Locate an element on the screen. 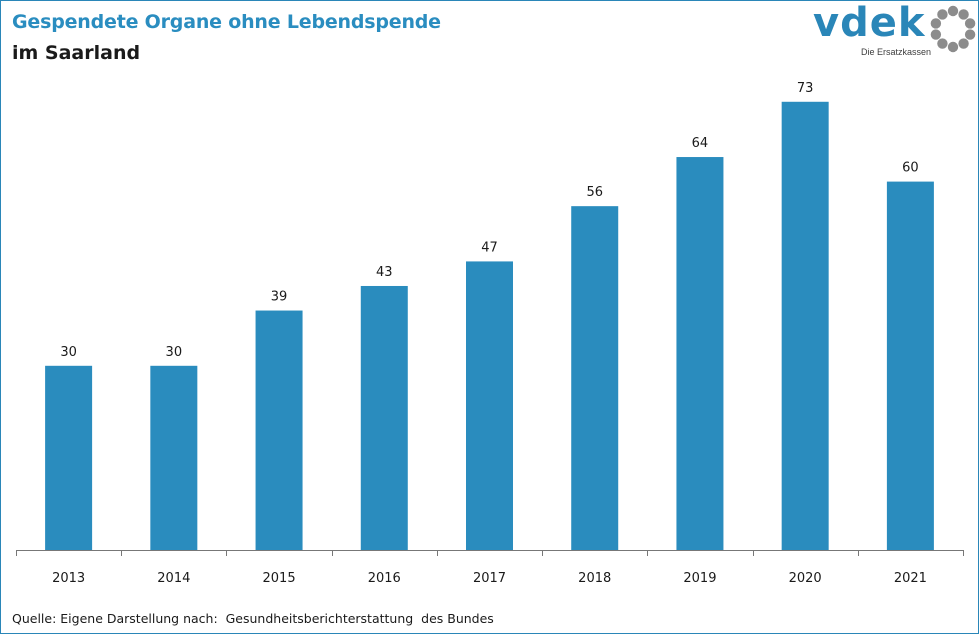  x-tick-label-2014: 2014 is located at coordinates (173, 578).